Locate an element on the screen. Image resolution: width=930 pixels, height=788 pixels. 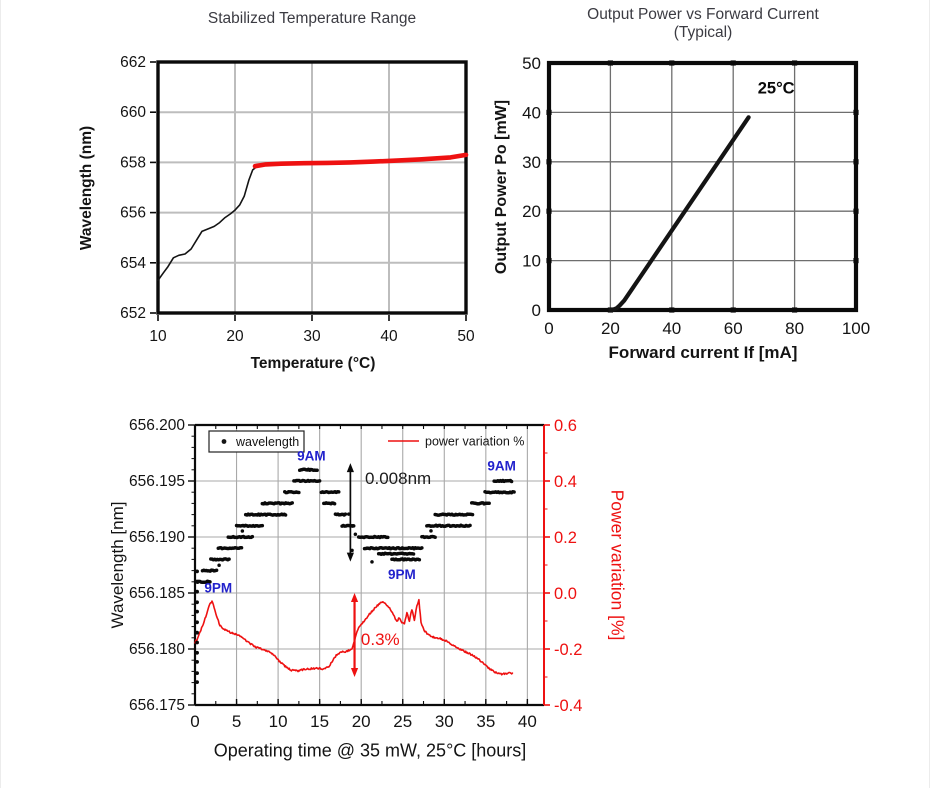
svg-text: -0.2 is located at coordinates (568, 650).